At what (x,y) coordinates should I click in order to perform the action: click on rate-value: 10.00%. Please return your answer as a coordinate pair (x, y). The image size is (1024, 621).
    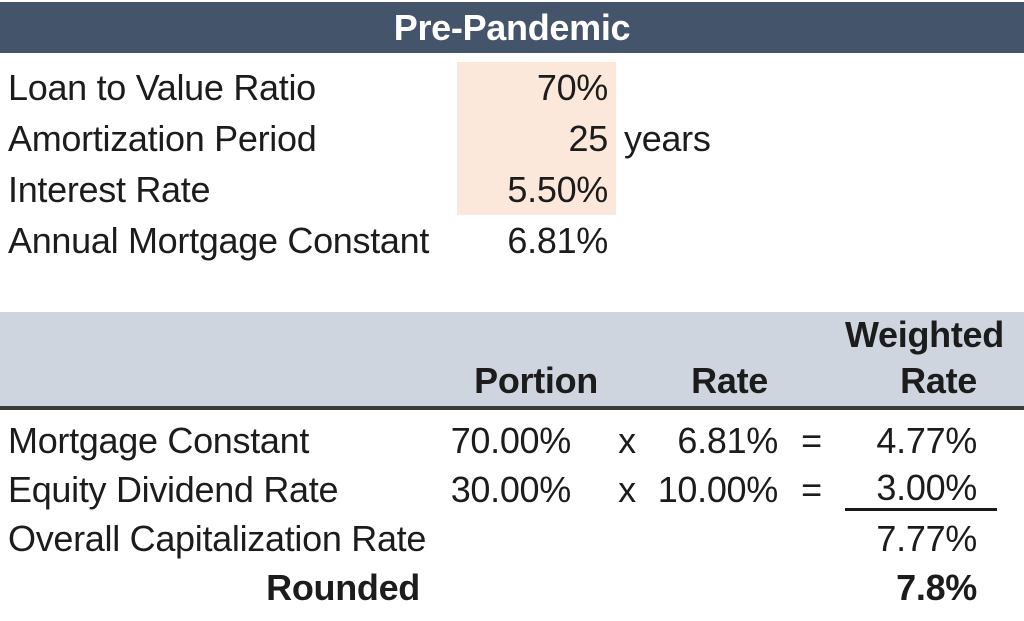
    Looking at the image, I should click on (718, 489).